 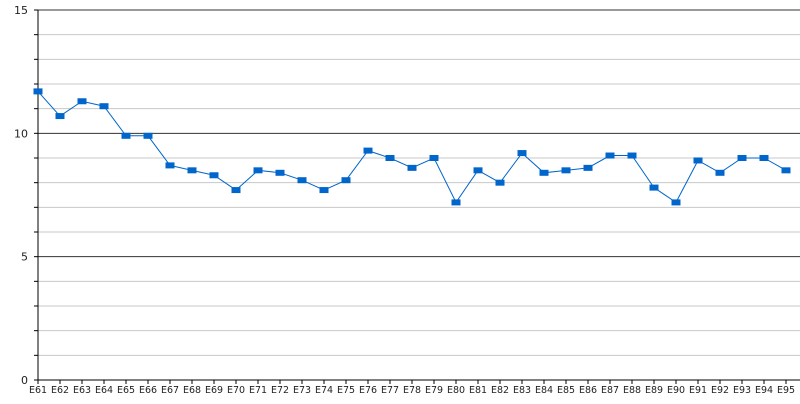 What do you see at coordinates (21, 195) in the screenshot?
I see `y-tick-labels: 0 5 10 15` at bounding box center [21, 195].